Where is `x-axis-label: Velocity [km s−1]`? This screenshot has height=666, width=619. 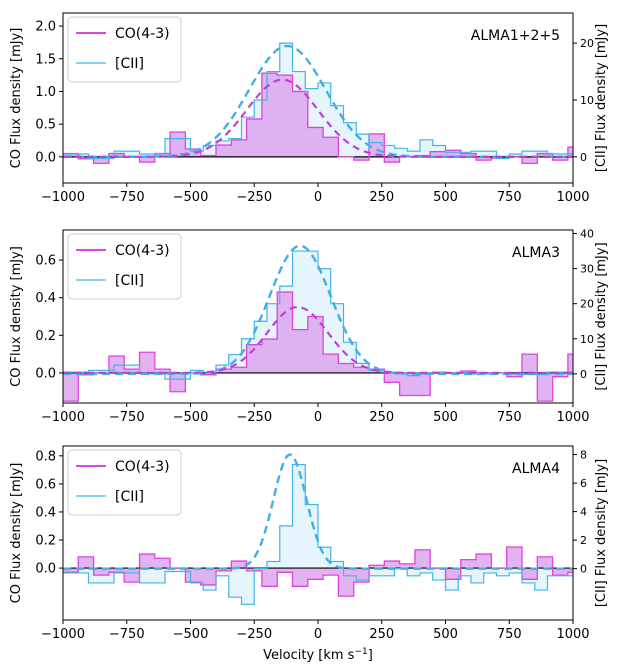 x-axis-label: Velocity [km s−1] is located at coordinates (318, 655).